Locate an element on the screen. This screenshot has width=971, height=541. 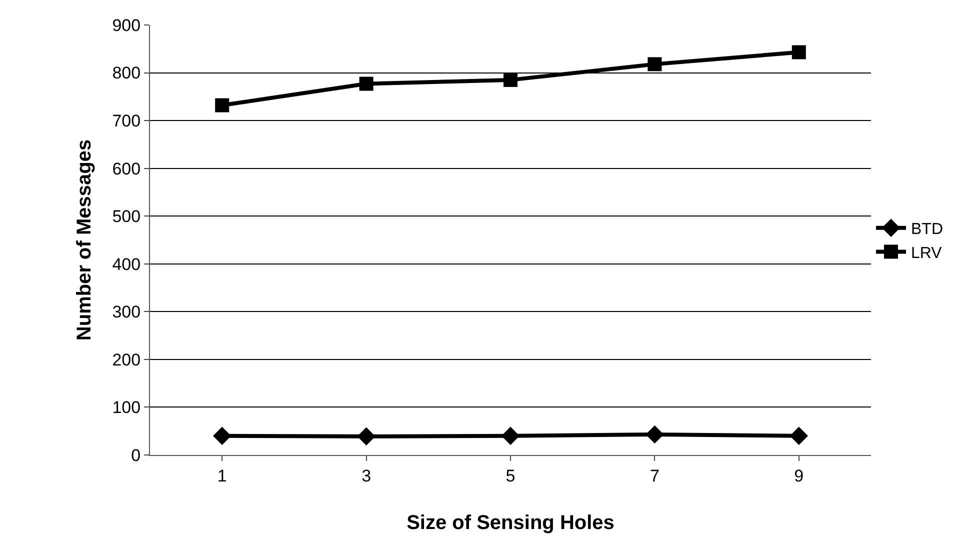
x-axis-title: Size of Sensing Holes is located at coordinates (510, 523).